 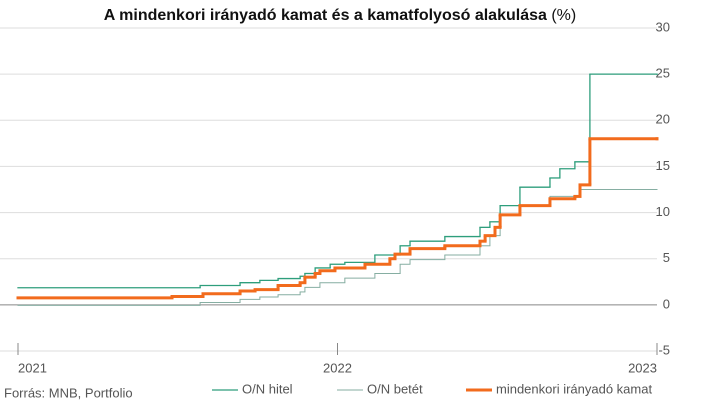 What do you see at coordinates (663, 211) in the screenshot?
I see `y-tick-label: 10` at bounding box center [663, 211].